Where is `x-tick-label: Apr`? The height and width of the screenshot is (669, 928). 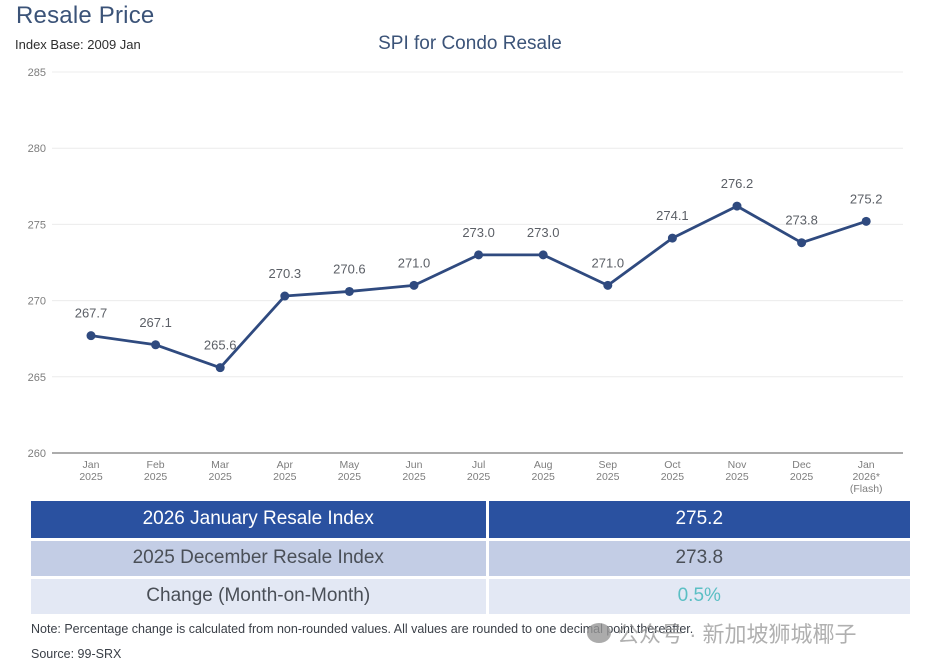 x-tick-label: Apr is located at coordinates (285, 465).